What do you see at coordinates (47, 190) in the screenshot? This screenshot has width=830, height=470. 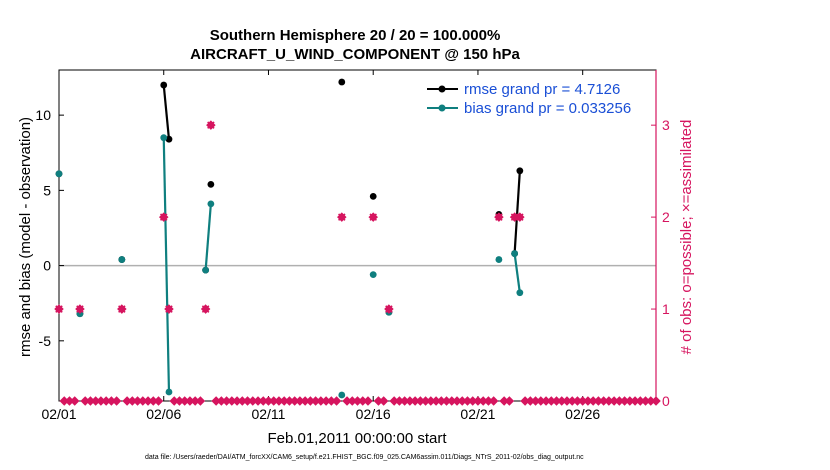 I see `y-left-tick-label: 5` at bounding box center [47, 190].